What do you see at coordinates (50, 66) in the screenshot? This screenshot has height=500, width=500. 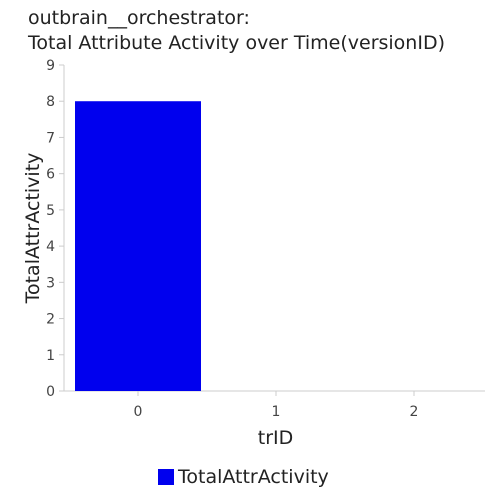 I see `y-tick-label: 9` at bounding box center [50, 66].